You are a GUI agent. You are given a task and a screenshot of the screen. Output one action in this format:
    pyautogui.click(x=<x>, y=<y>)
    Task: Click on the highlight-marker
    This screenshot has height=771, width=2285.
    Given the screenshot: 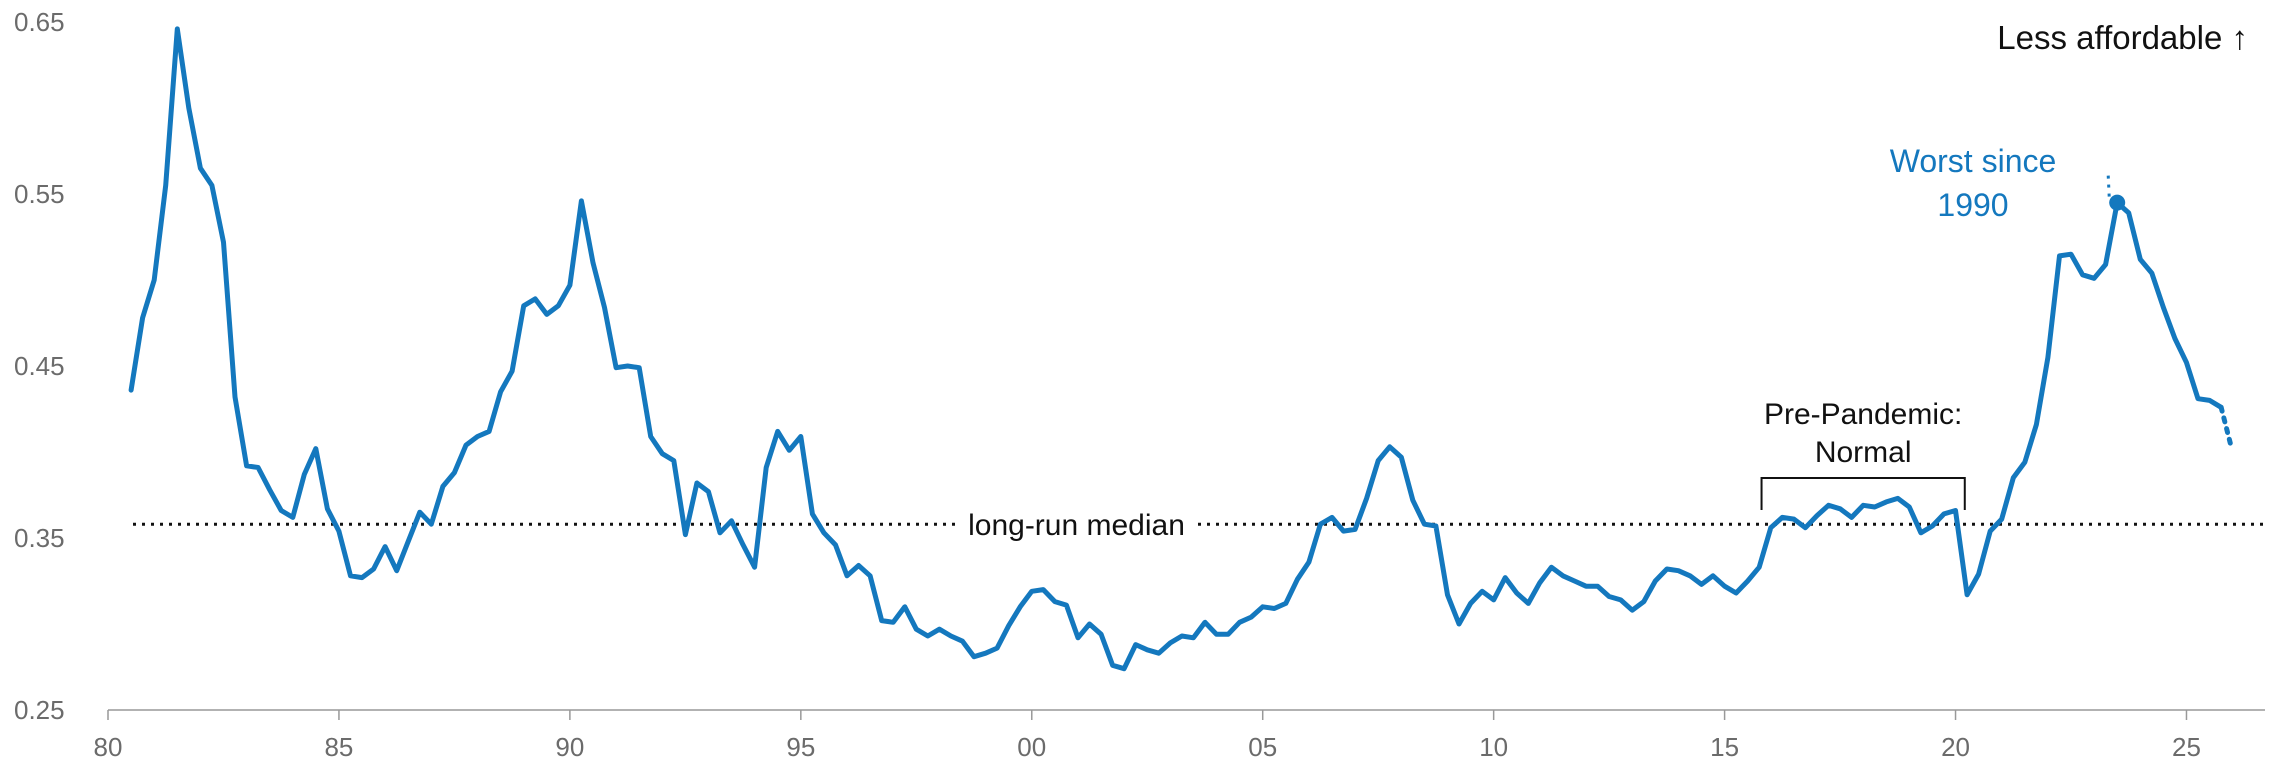 What is the action you would take?
    pyautogui.click(x=2117, y=202)
    